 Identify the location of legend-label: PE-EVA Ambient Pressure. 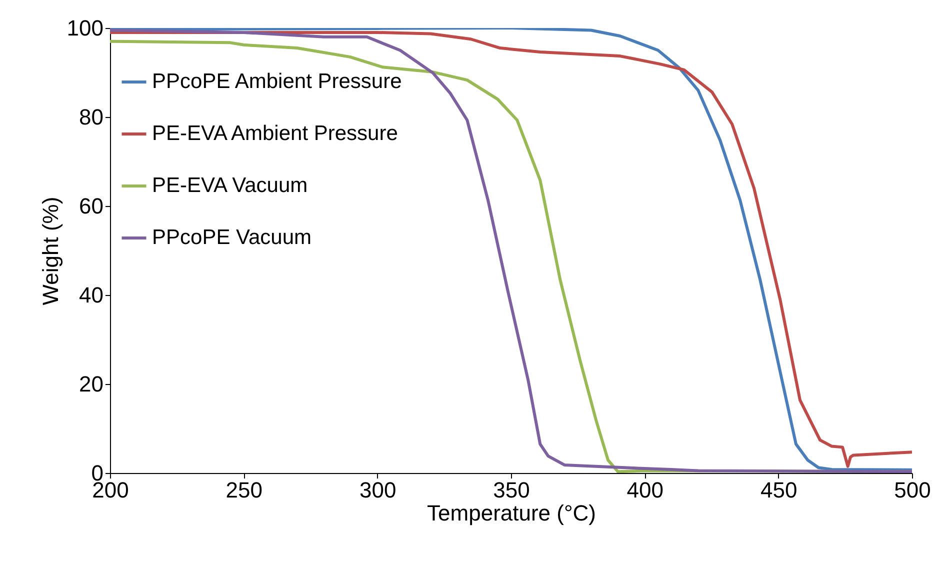
(275, 133).